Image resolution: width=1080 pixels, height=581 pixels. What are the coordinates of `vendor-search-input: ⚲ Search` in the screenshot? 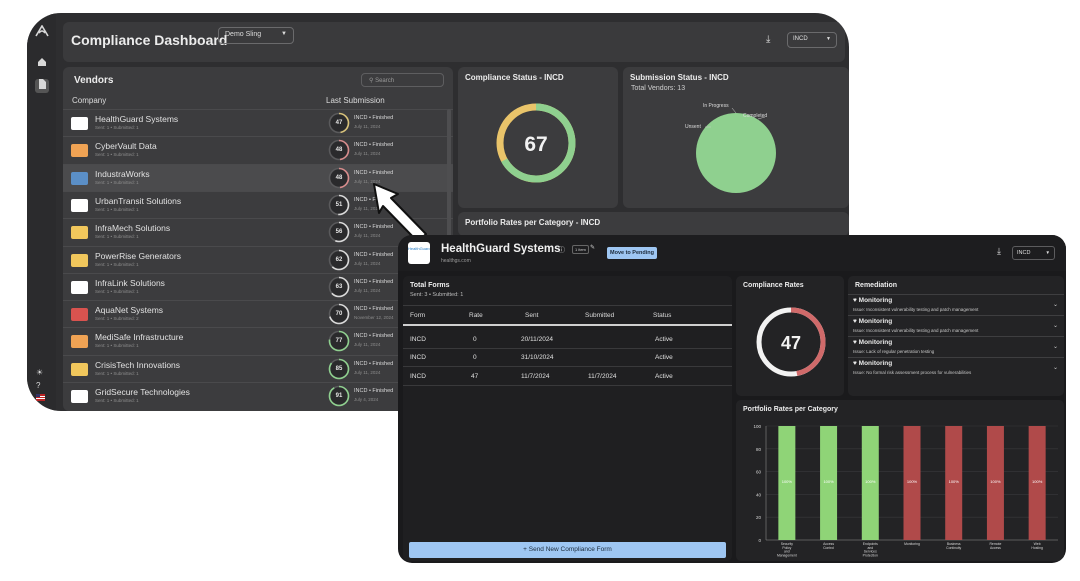 It's located at (402, 80).